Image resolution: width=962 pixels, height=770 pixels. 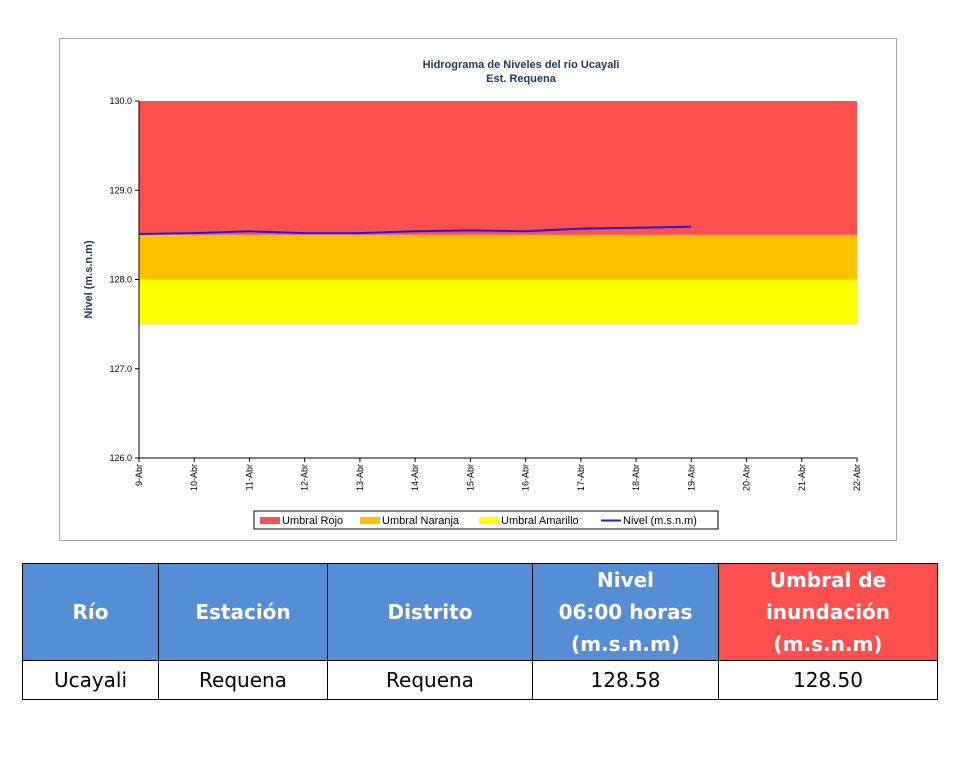 What do you see at coordinates (521, 79) in the screenshot?
I see `chart-subtitle: Est. Requena` at bounding box center [521, 79].